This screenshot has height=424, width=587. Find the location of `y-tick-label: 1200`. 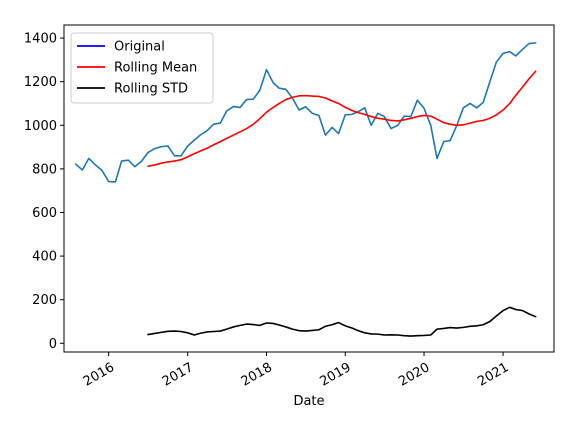

y-tick-label: 1200 is located at coordinates (40, 82).